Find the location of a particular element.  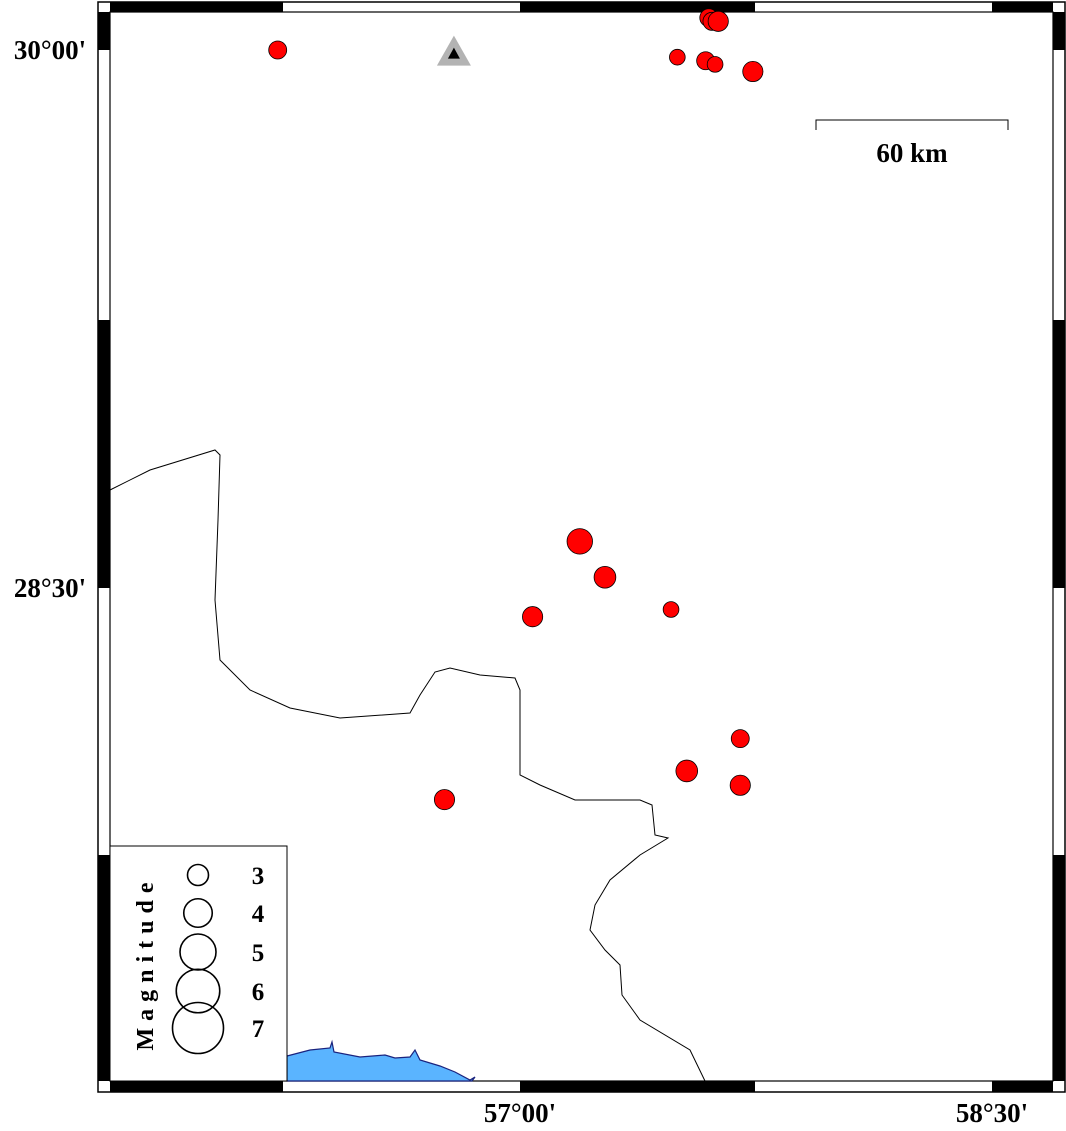

legend-label: 5 is located at coordinates (258, 953).